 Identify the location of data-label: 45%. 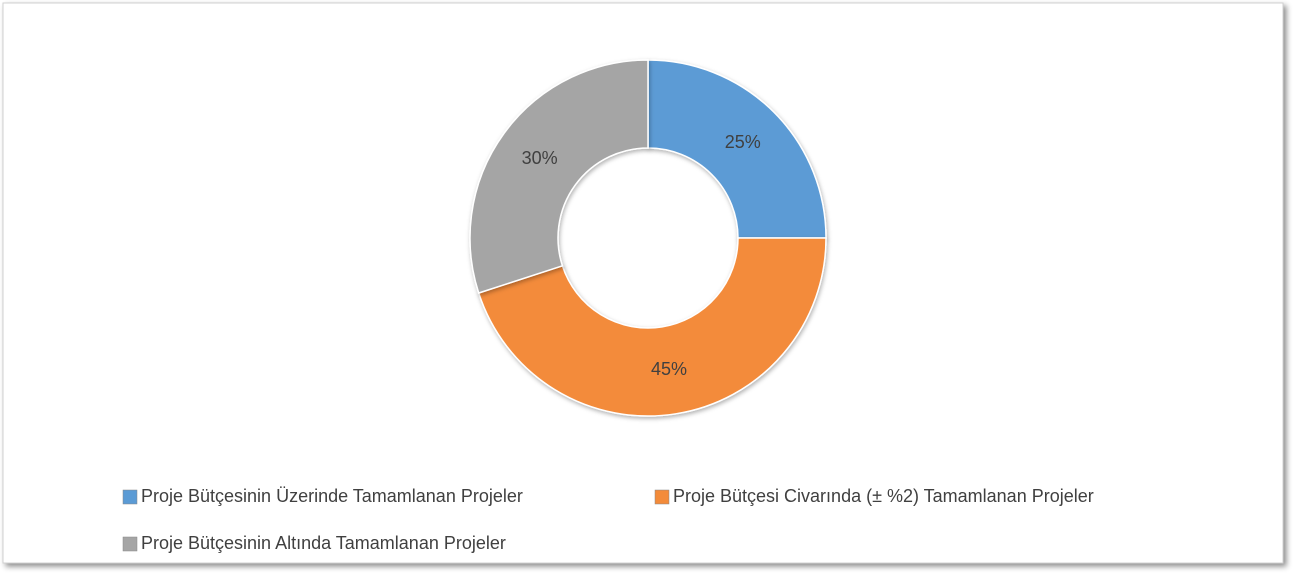
(669, 369).